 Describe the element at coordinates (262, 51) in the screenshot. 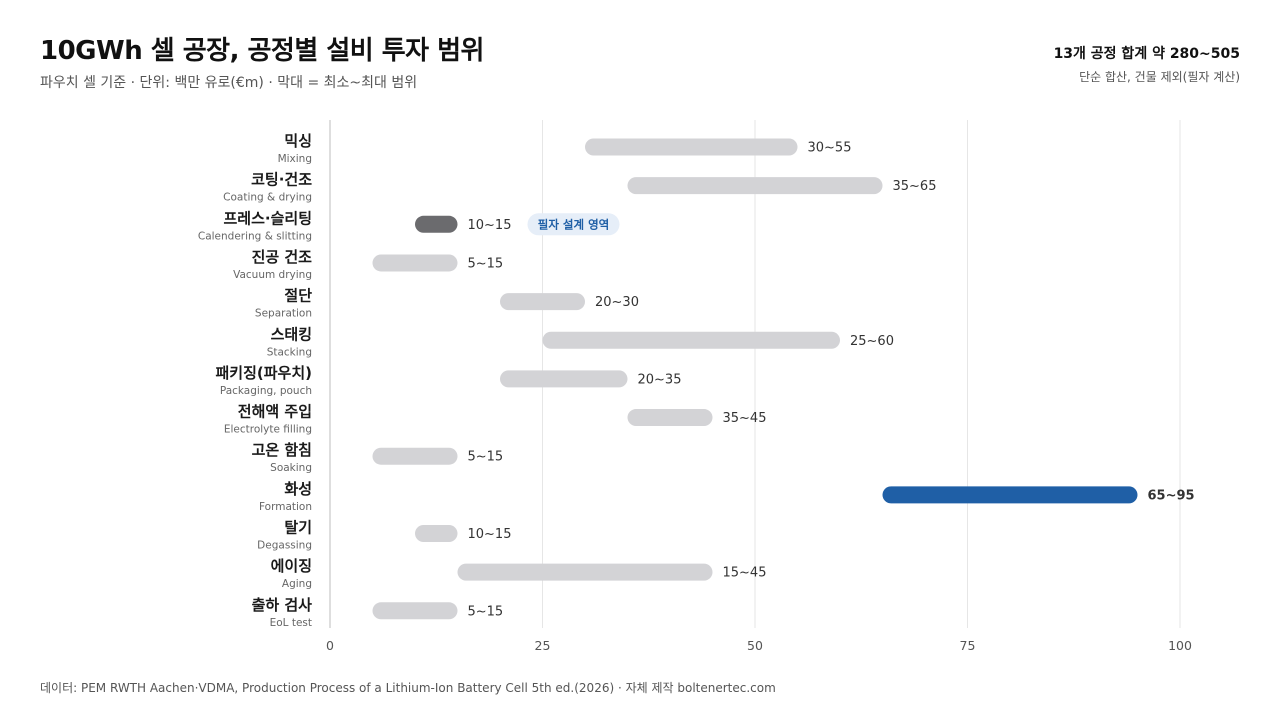

I see `chart-title: 10GWh 셀 공장, 공정별 설비 투자 범위` at that location.